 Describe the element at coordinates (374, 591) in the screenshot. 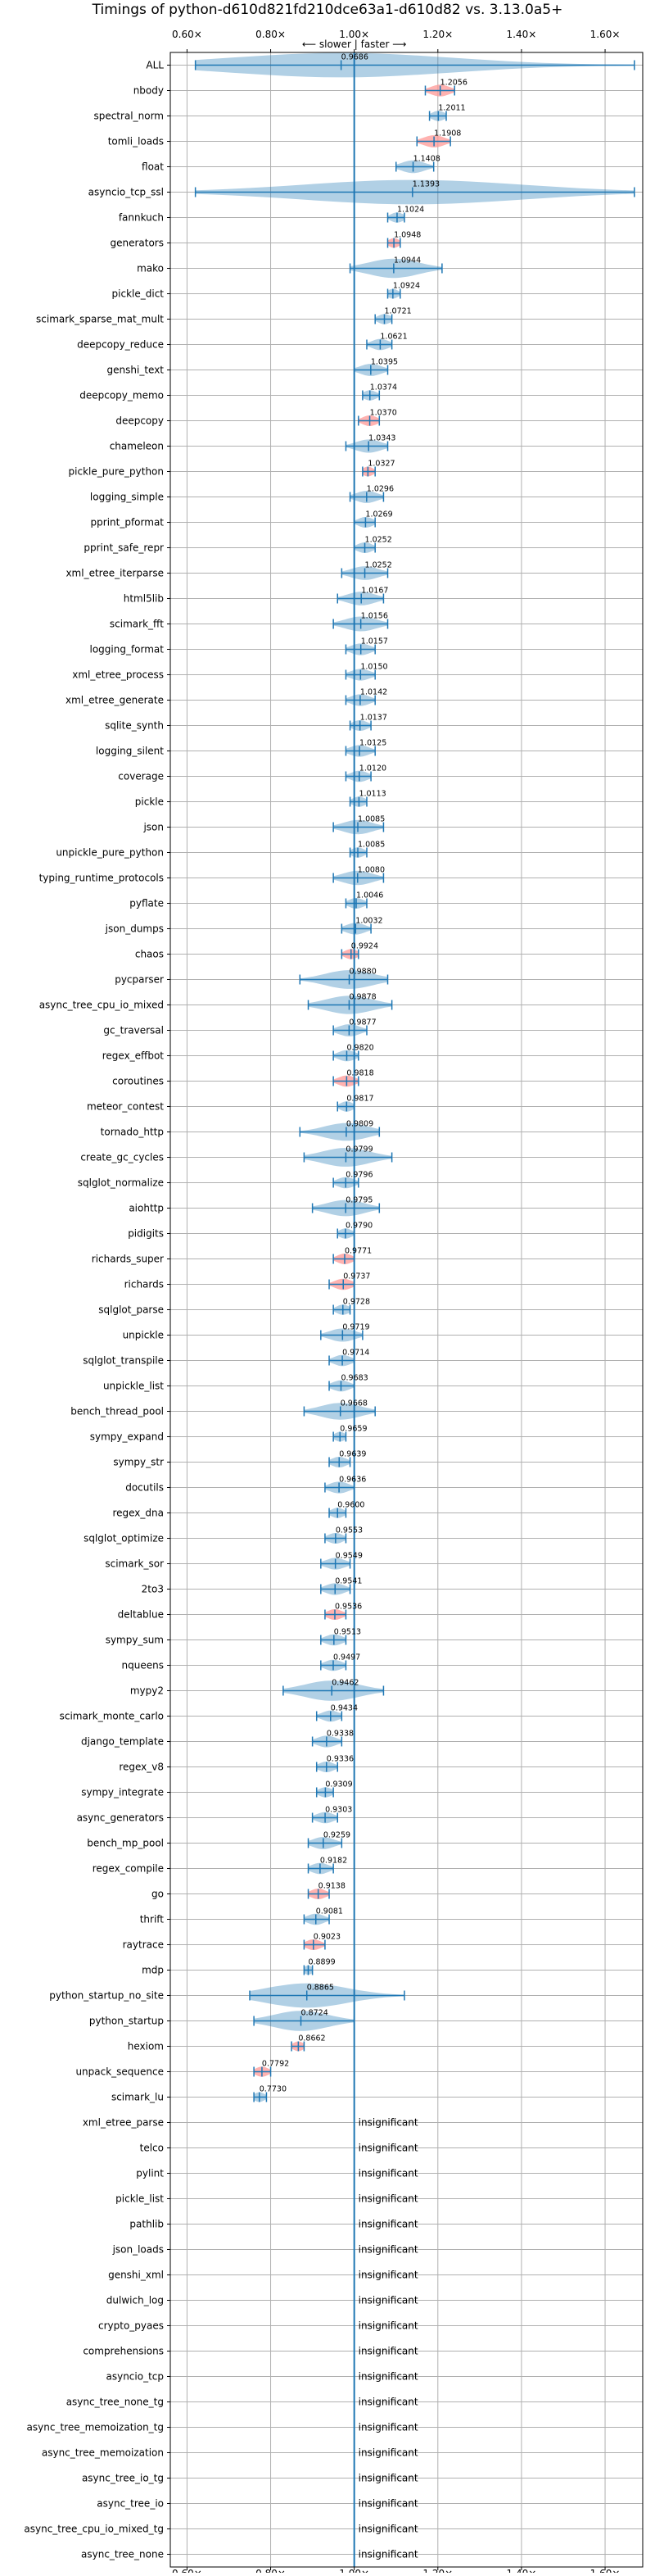

I see `value-label: 1.0167` at that location.